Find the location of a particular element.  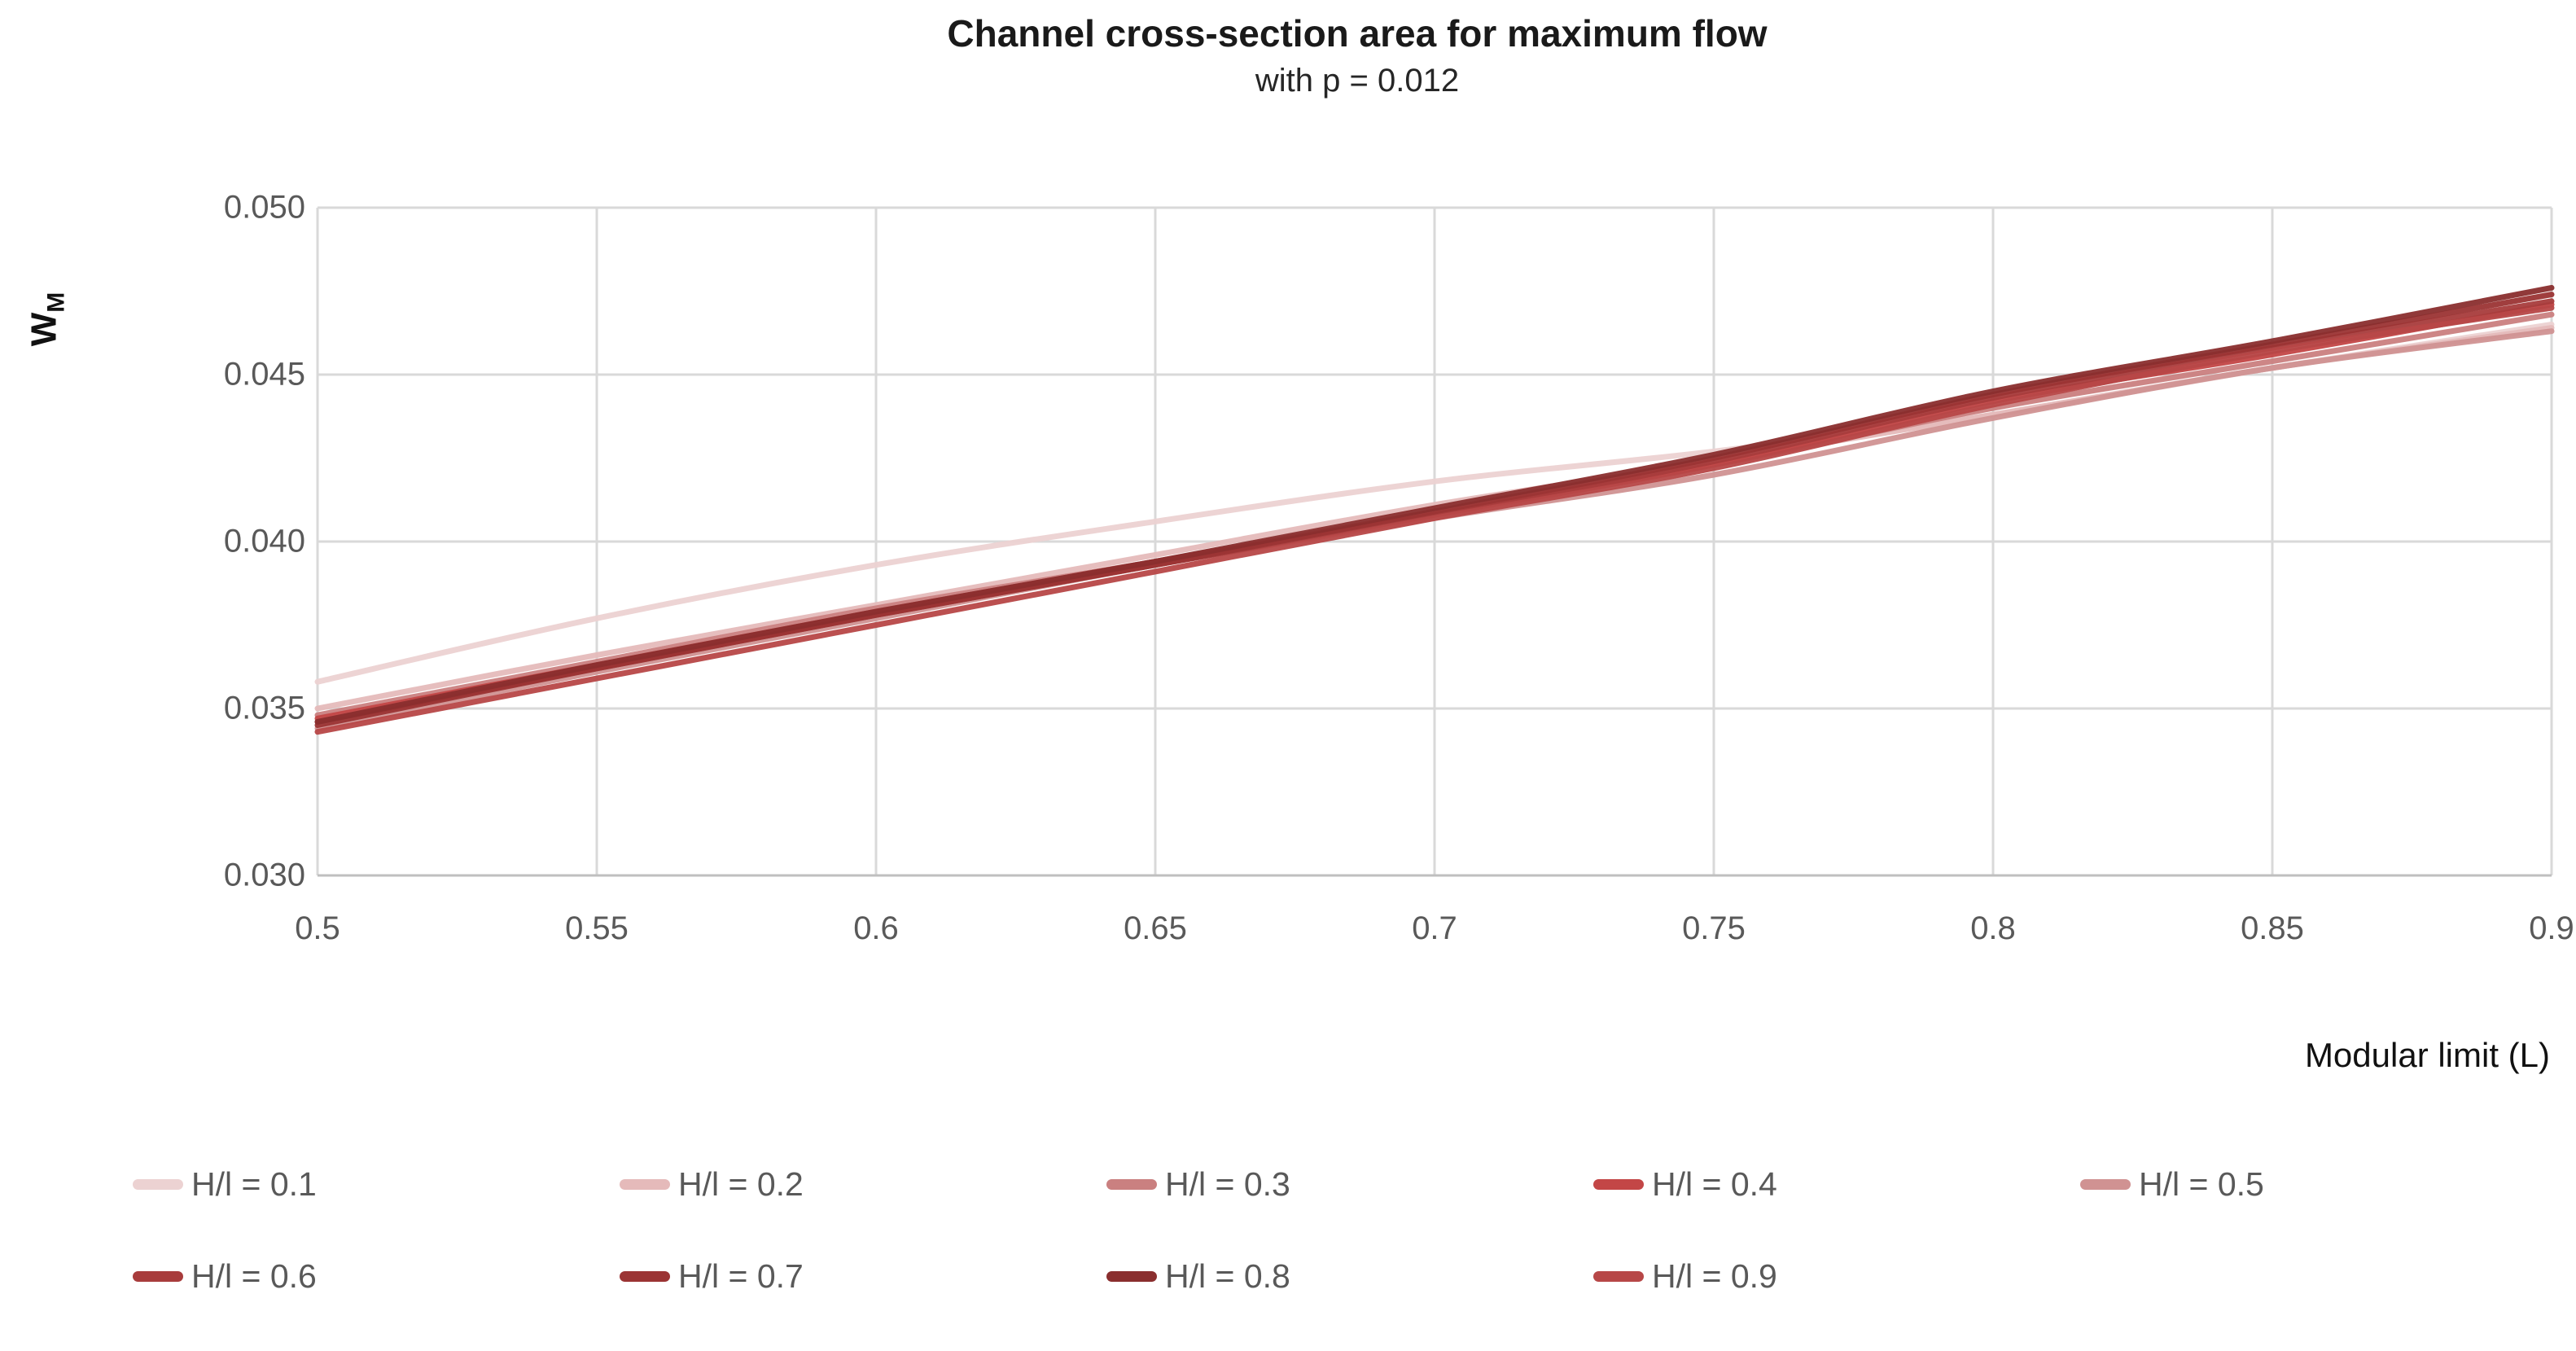

x-tick-label: 0.6 is located at coordinates (876, 928).